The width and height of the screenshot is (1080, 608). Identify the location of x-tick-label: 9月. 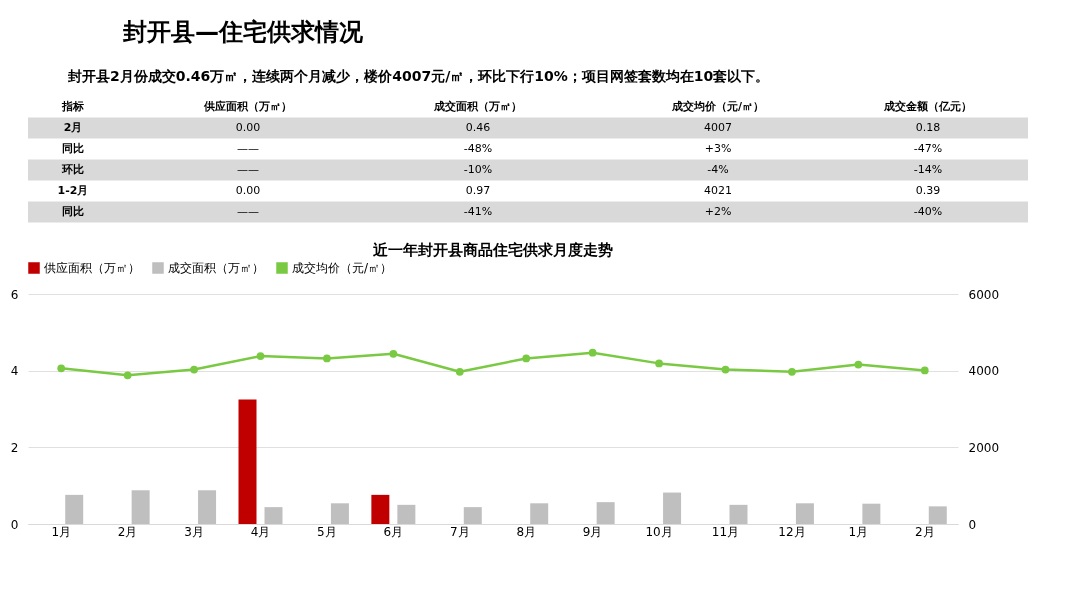
(592, 531).